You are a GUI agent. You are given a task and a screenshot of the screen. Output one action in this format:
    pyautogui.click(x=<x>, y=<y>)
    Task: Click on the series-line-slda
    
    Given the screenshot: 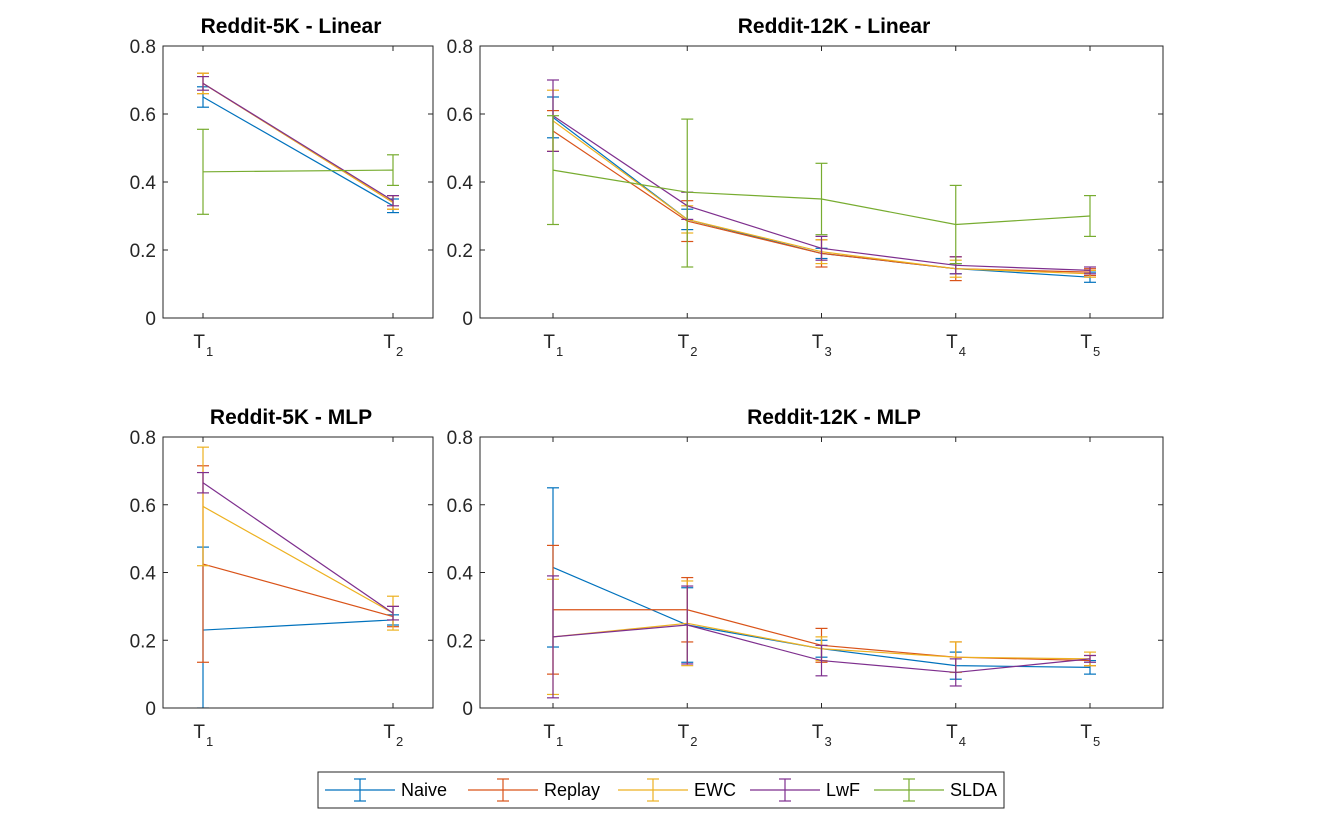 What is the action you would take?
    pyautogui.click(x=298, y=171)
    